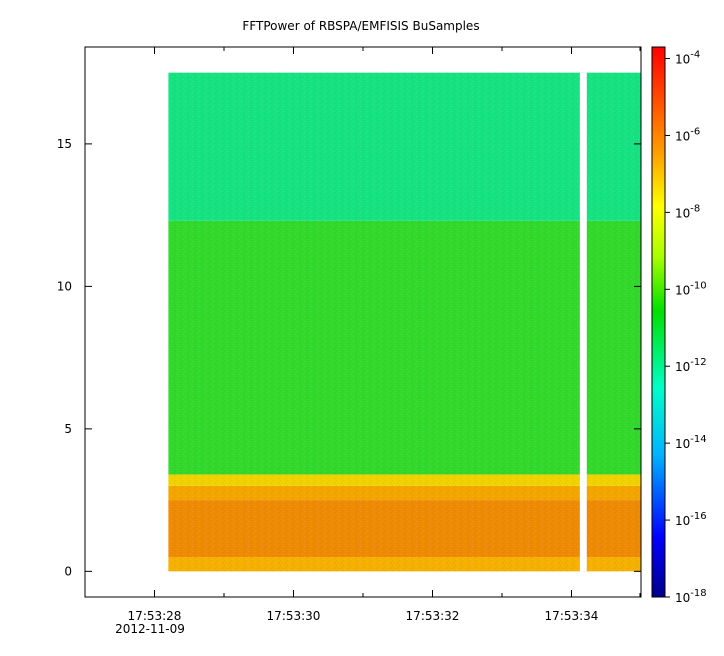  What do you see at coordinates (64, 144) in the screenshot?
I see `y-tick-label: 15` at bounding box center [64, 144].